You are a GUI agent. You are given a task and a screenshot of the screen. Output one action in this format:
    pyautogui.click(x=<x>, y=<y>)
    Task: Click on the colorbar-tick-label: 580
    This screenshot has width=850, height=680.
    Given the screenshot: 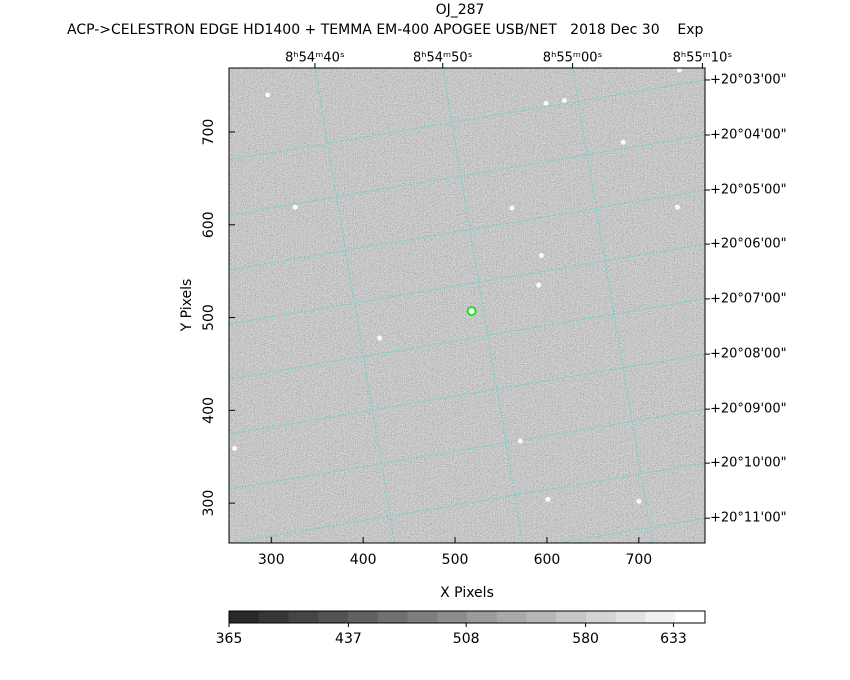 What is the action you would take?
    pyautogui.click(x=585, y=639)
    